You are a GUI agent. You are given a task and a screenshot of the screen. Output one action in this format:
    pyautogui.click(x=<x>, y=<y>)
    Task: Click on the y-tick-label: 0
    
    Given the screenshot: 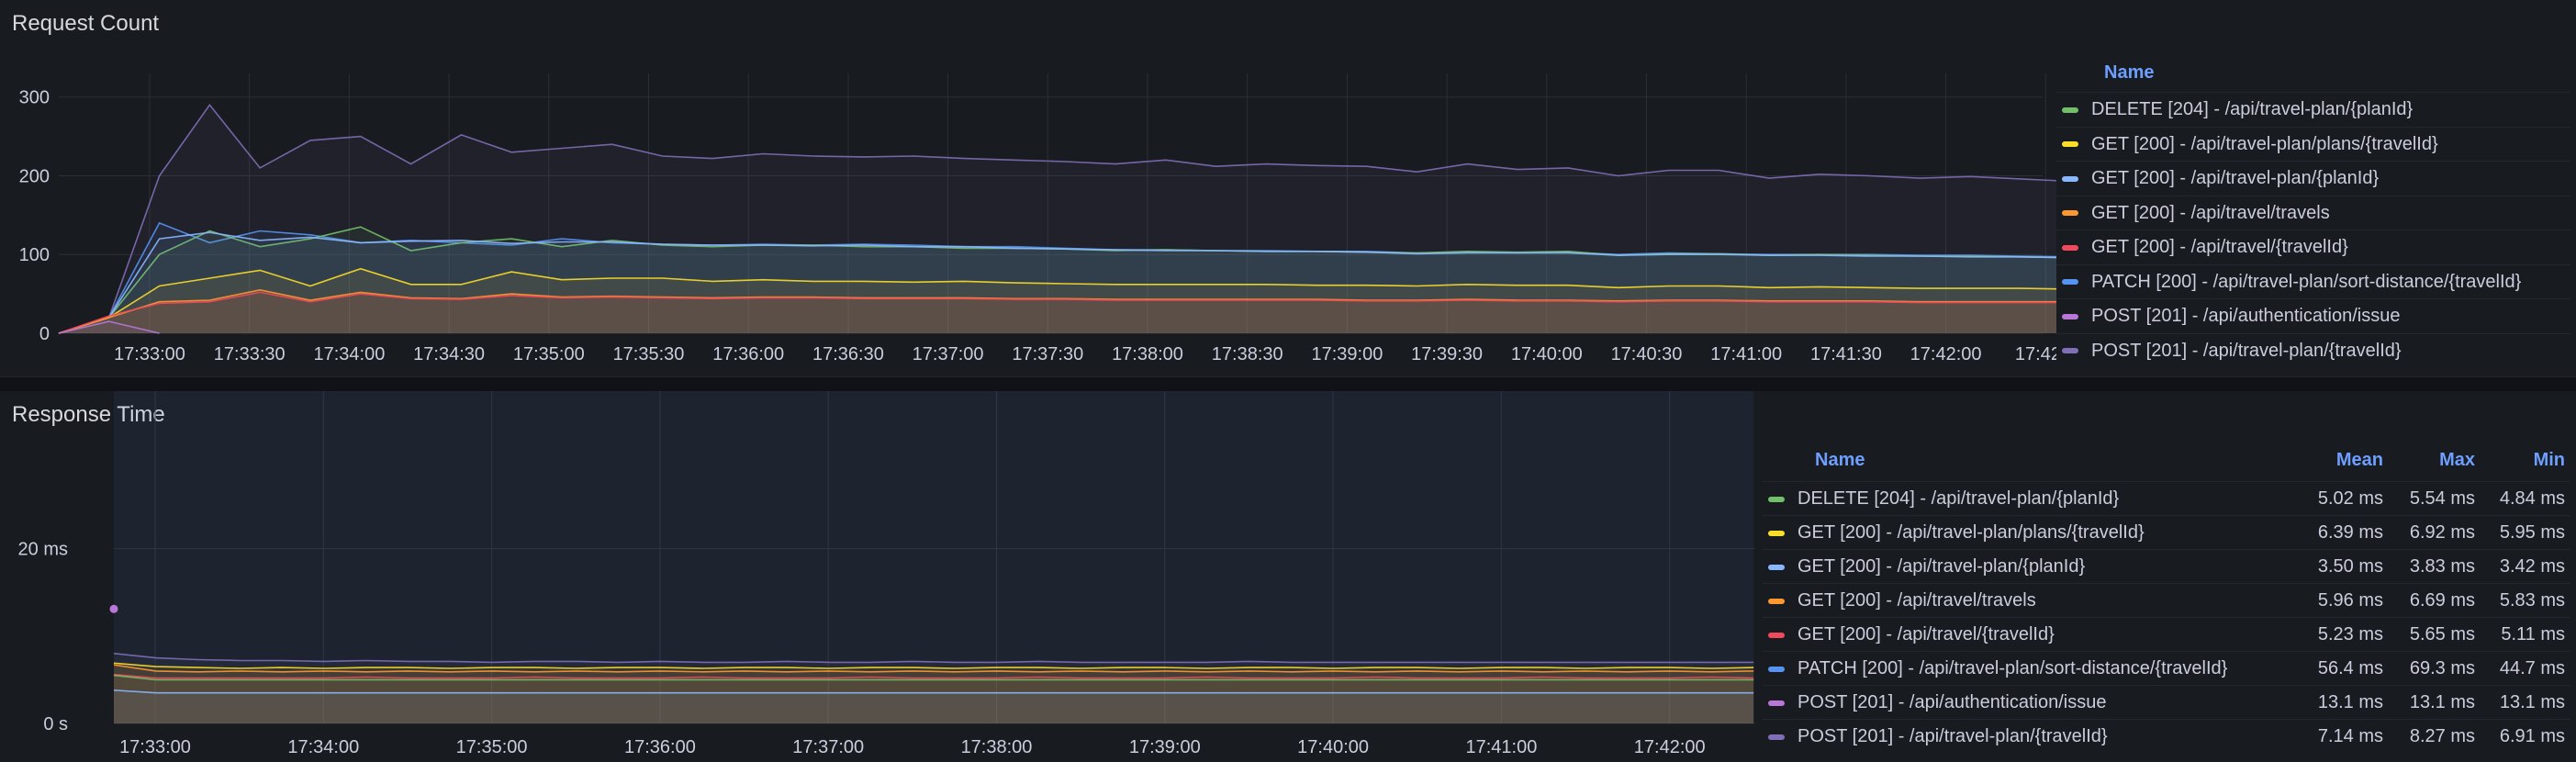 What is the action you would take?
    pyautogui.click(x=44, y=334)
    